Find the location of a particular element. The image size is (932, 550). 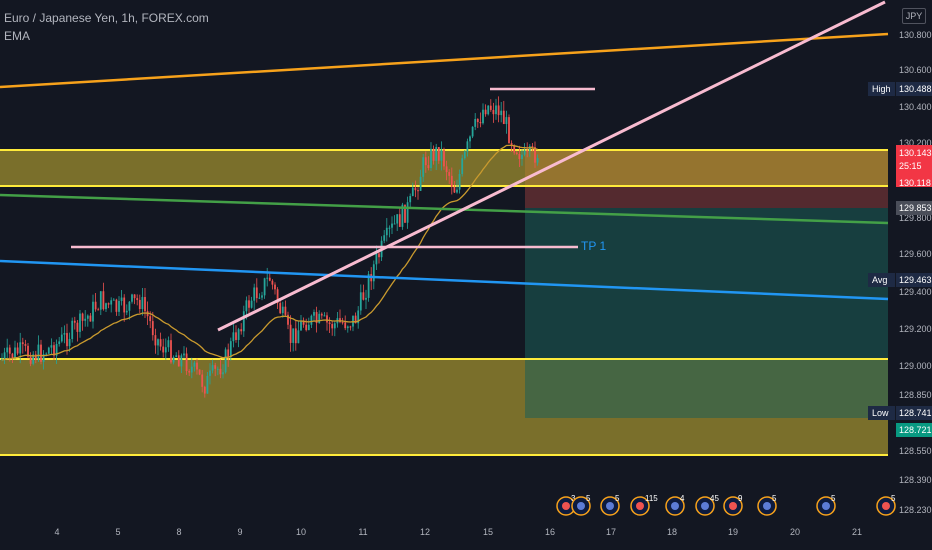

date-tick-label: 21 is located at coordinates (857, 532).